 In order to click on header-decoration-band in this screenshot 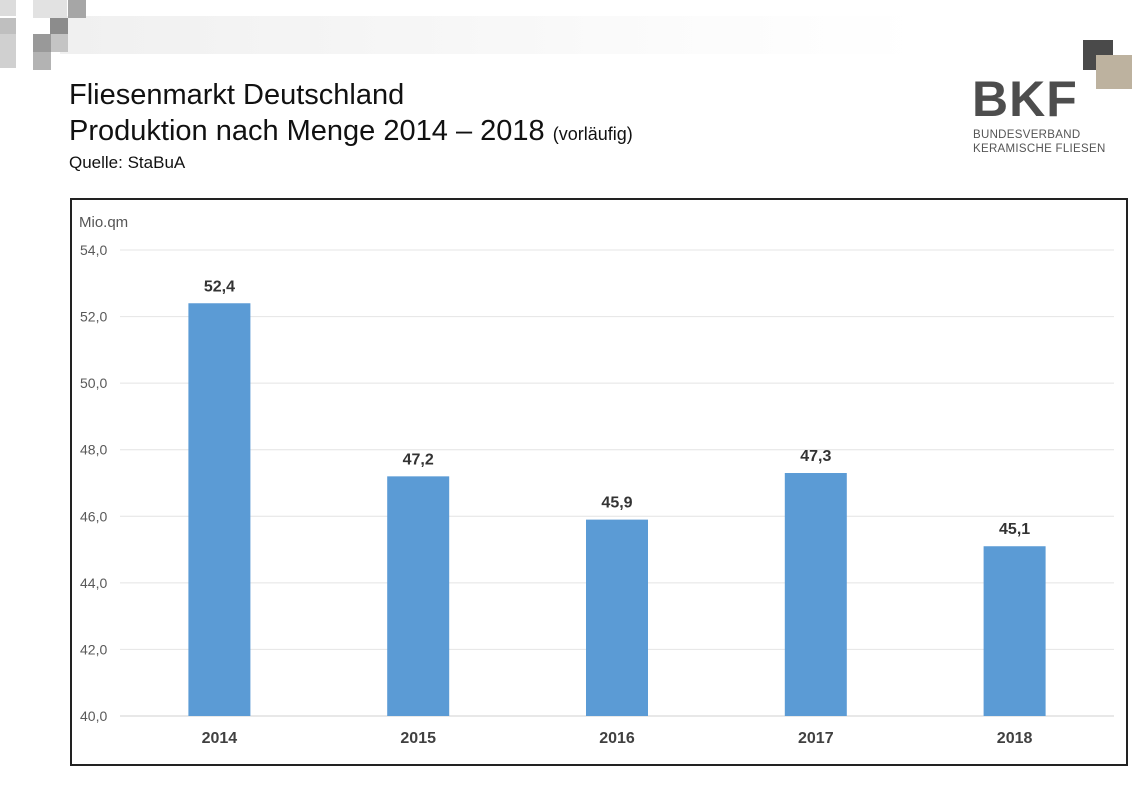, I will do `click(490, 35)`.